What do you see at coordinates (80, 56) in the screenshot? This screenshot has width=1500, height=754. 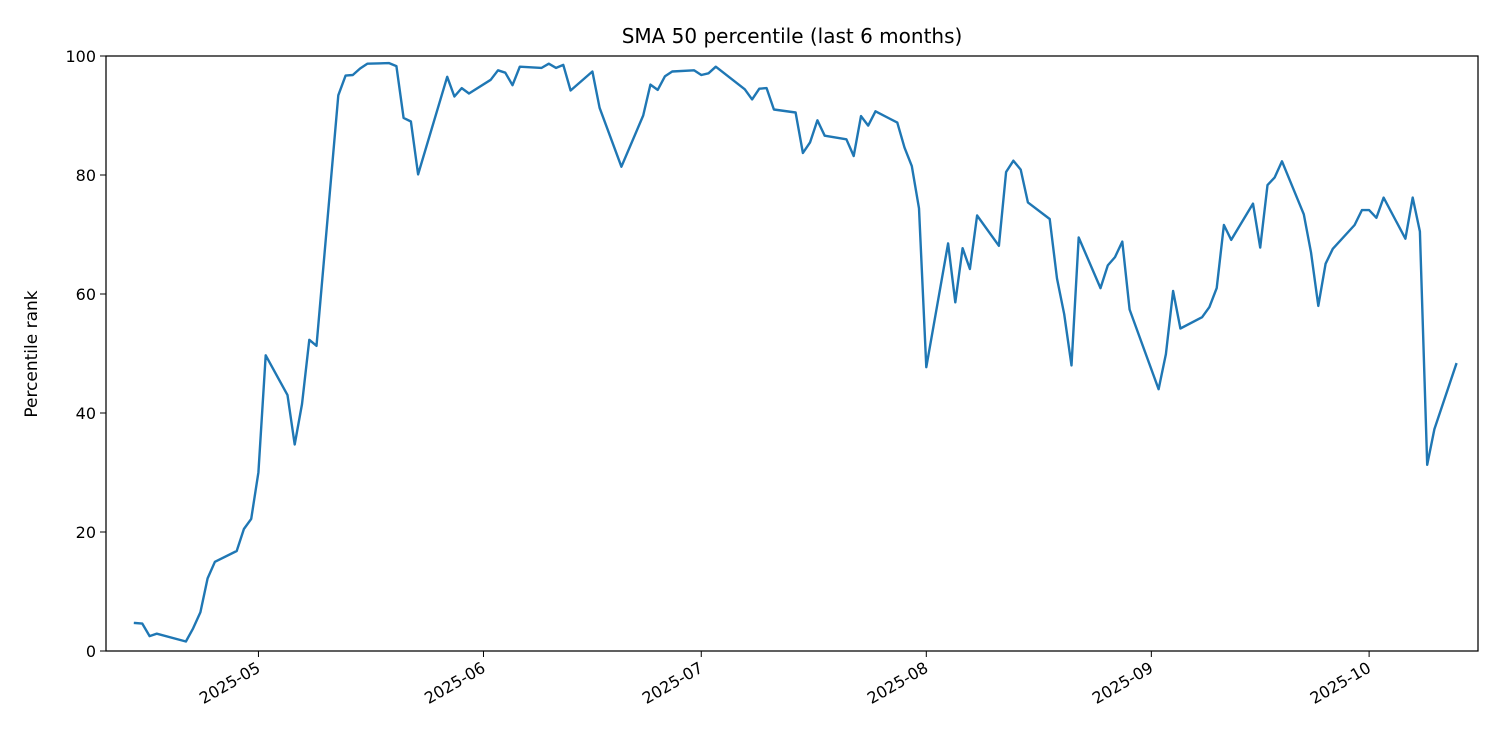 I see `y-tick-label: 100` at bounding box center [80, 56].